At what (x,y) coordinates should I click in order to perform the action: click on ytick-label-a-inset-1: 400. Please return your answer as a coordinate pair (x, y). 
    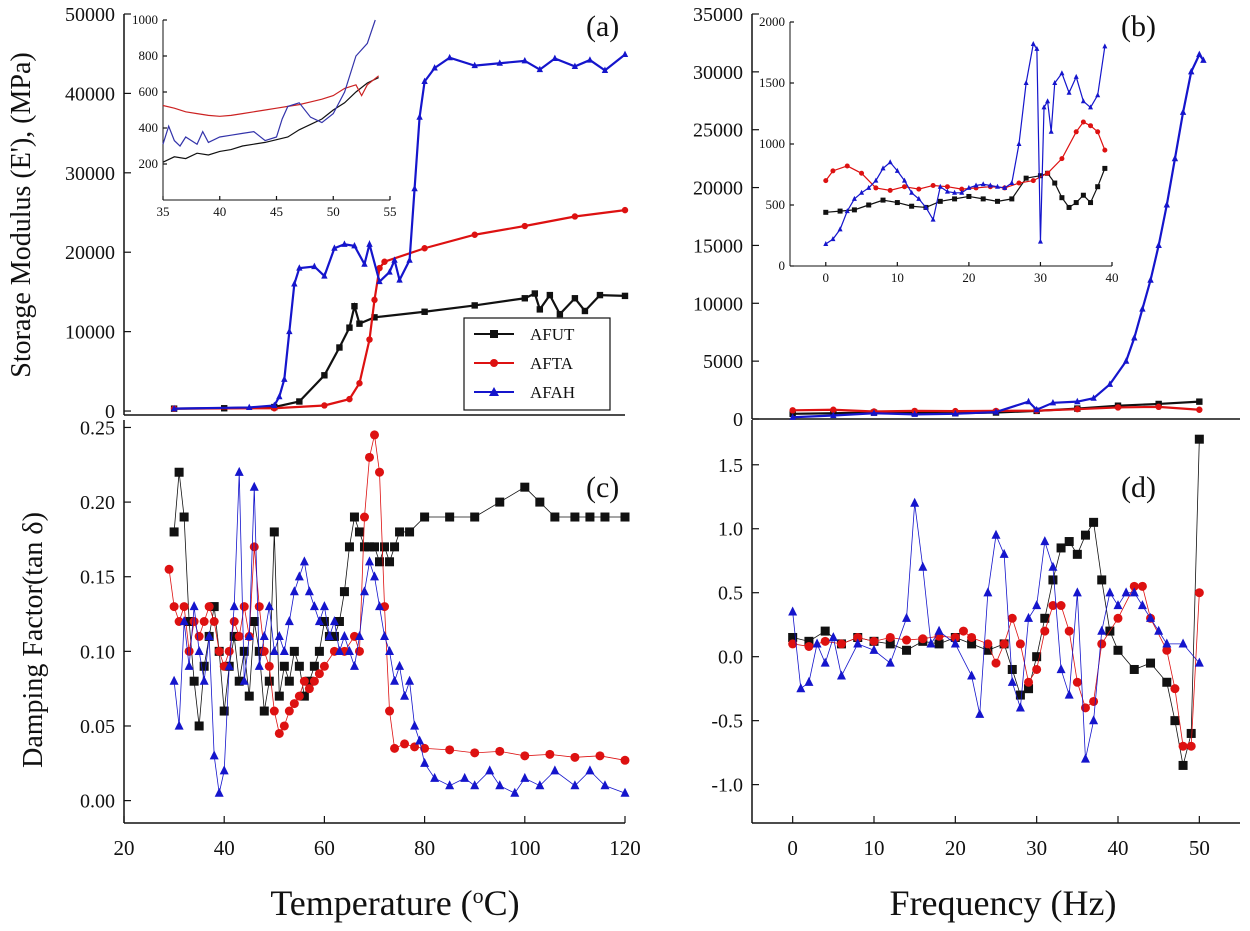
    Looking at the image, I should click on (149, 127).